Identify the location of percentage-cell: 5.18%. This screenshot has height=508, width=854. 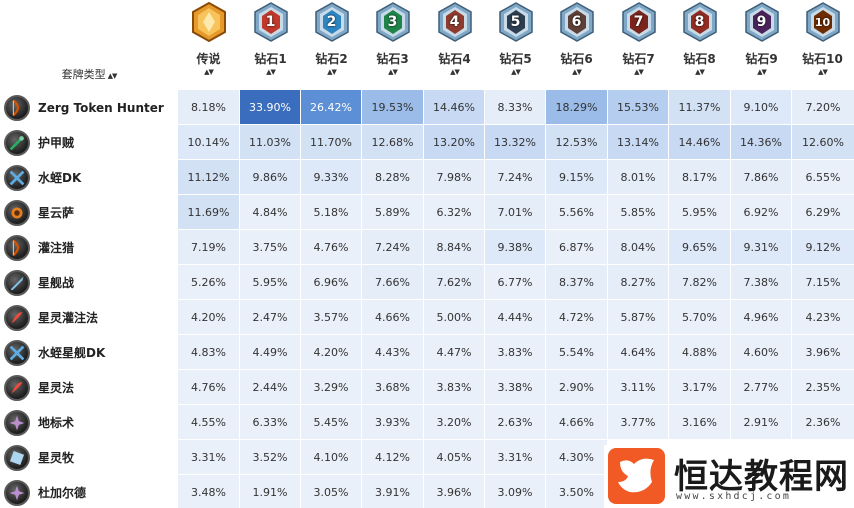
(331, 212).